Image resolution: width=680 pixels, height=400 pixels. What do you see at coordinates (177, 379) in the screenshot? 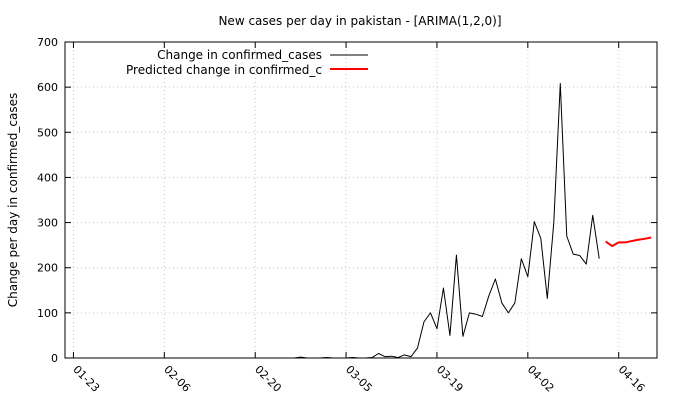
I see `x-tick-label: 02-06` at bounding box center [177, 379].